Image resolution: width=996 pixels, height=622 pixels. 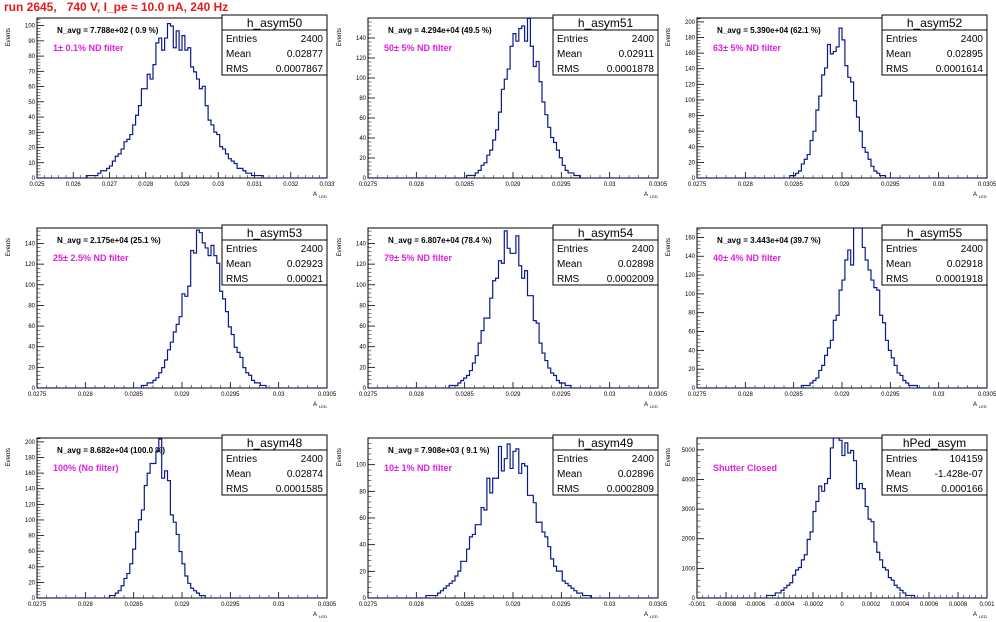 I want to click on x-tick-label: 0.027, so click(x=110, y=185).